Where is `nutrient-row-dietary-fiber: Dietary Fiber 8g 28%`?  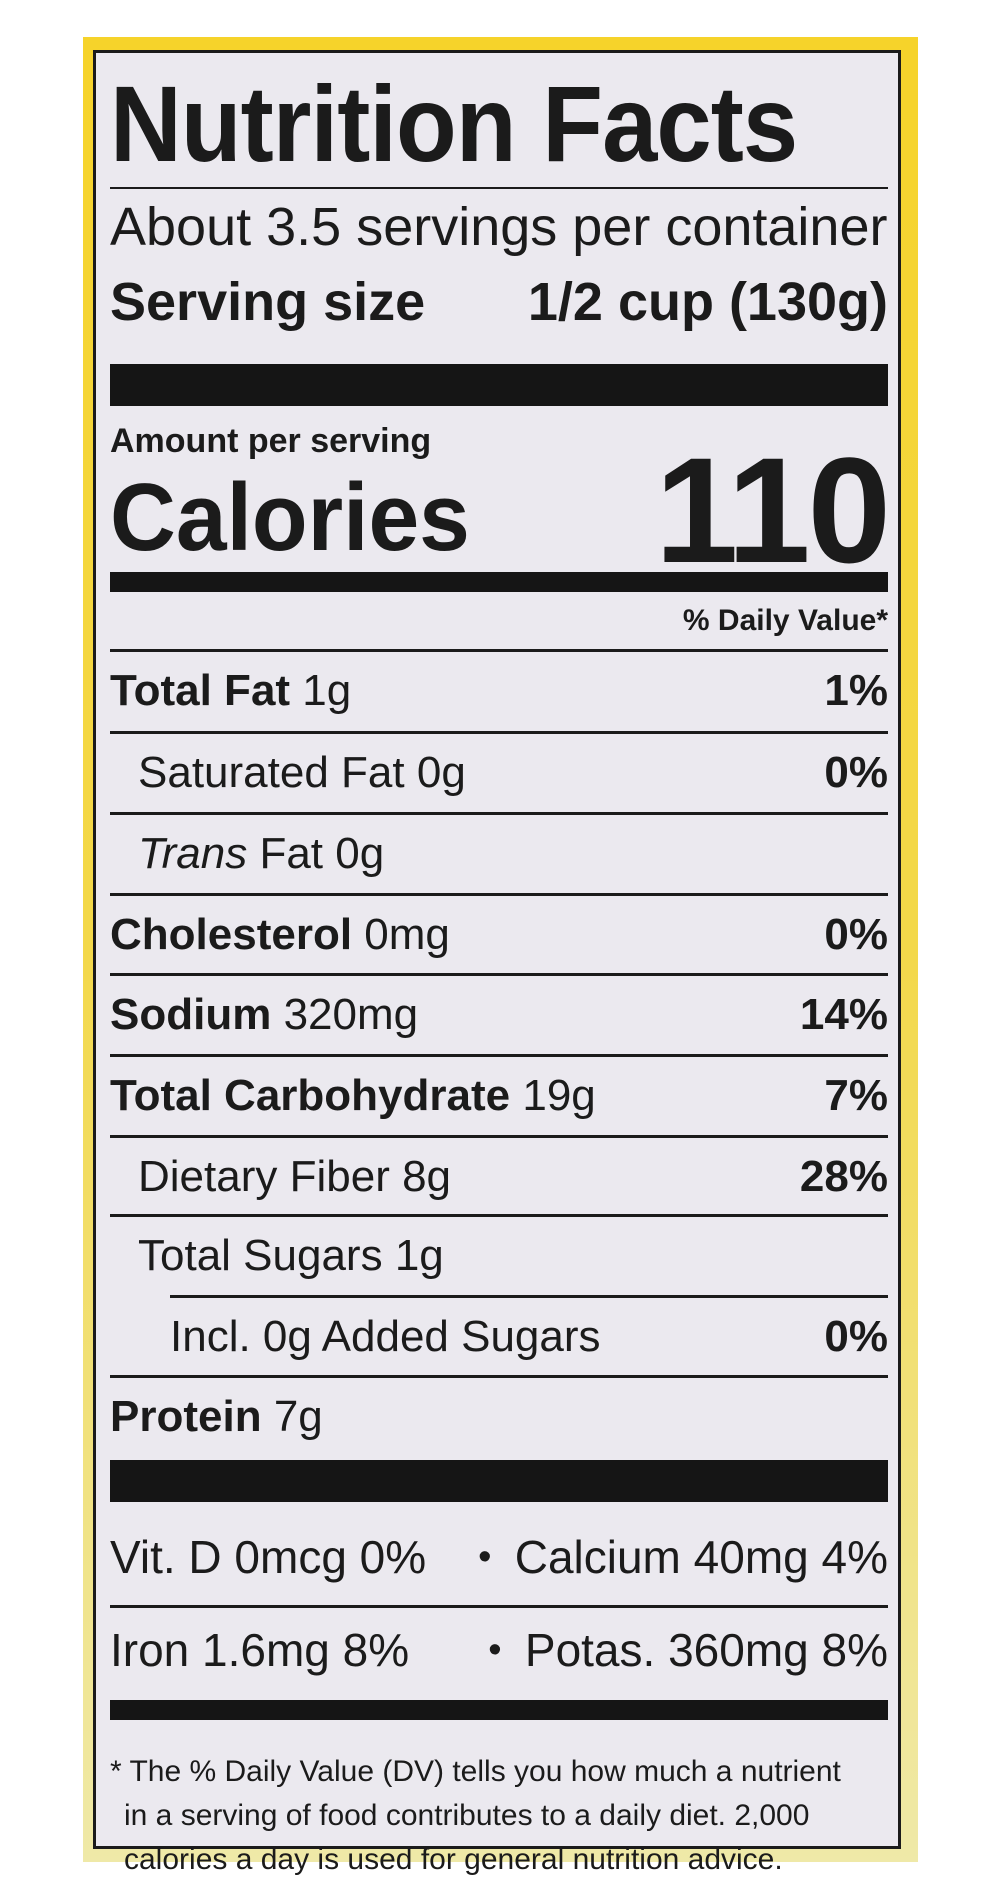
nutrient-row-dietary-fiber: Dietary Fiber 8g 28% is located at coordinates (499, 1177).